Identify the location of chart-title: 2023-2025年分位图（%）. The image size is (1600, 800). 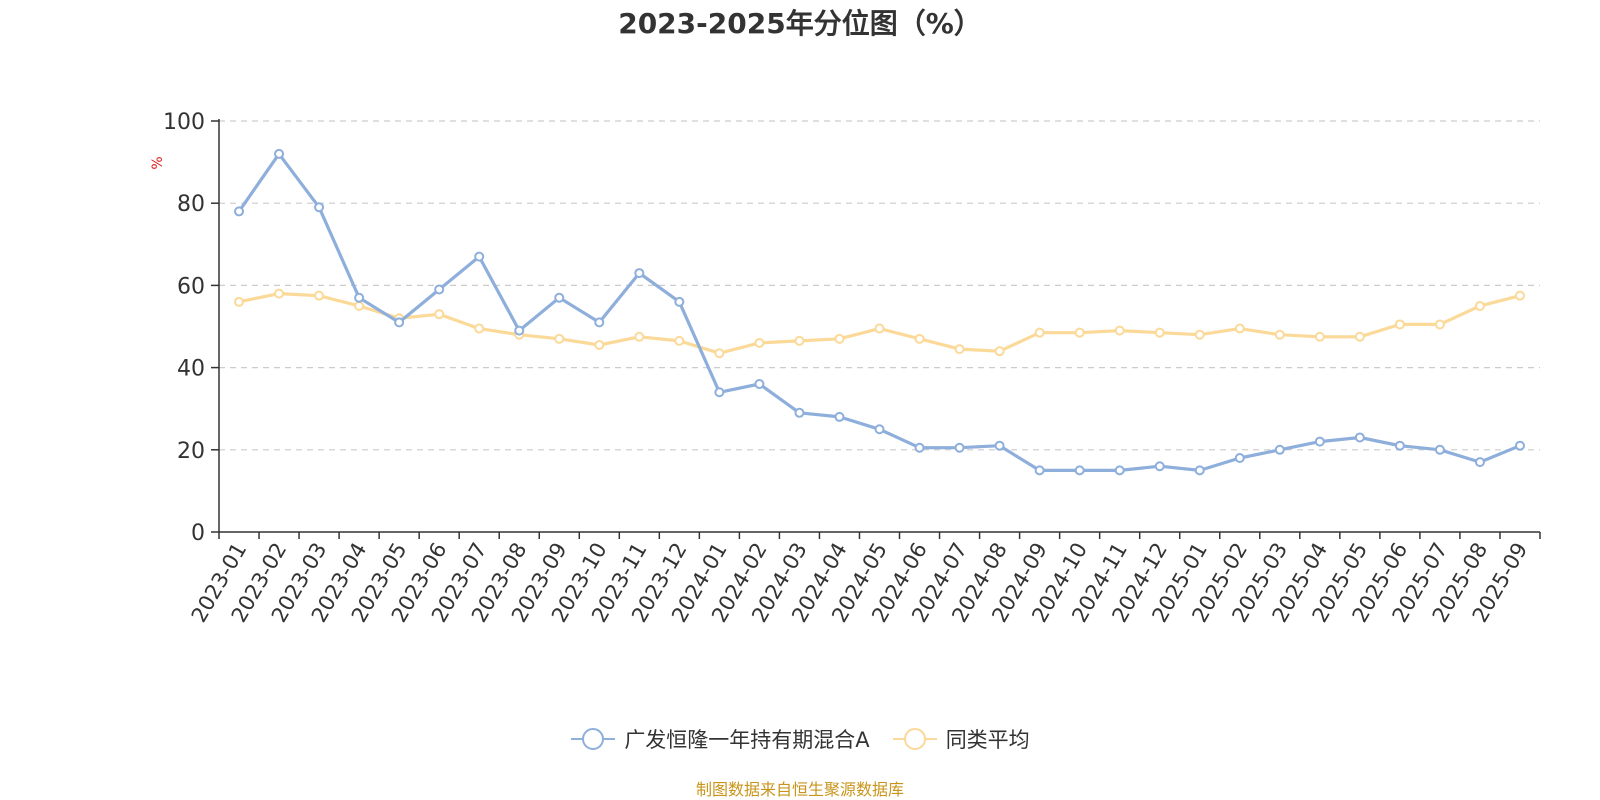
(800, 23).